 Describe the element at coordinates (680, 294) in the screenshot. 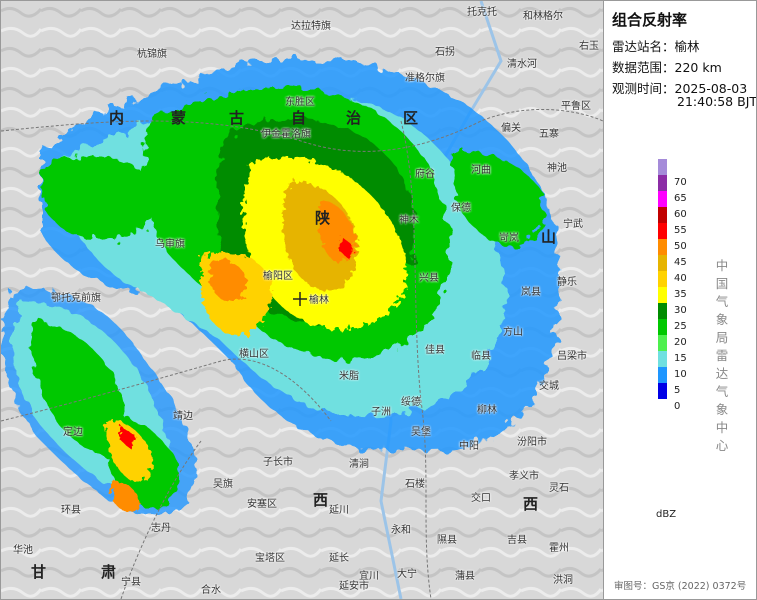

I see `legend-tick: 35` at that location.